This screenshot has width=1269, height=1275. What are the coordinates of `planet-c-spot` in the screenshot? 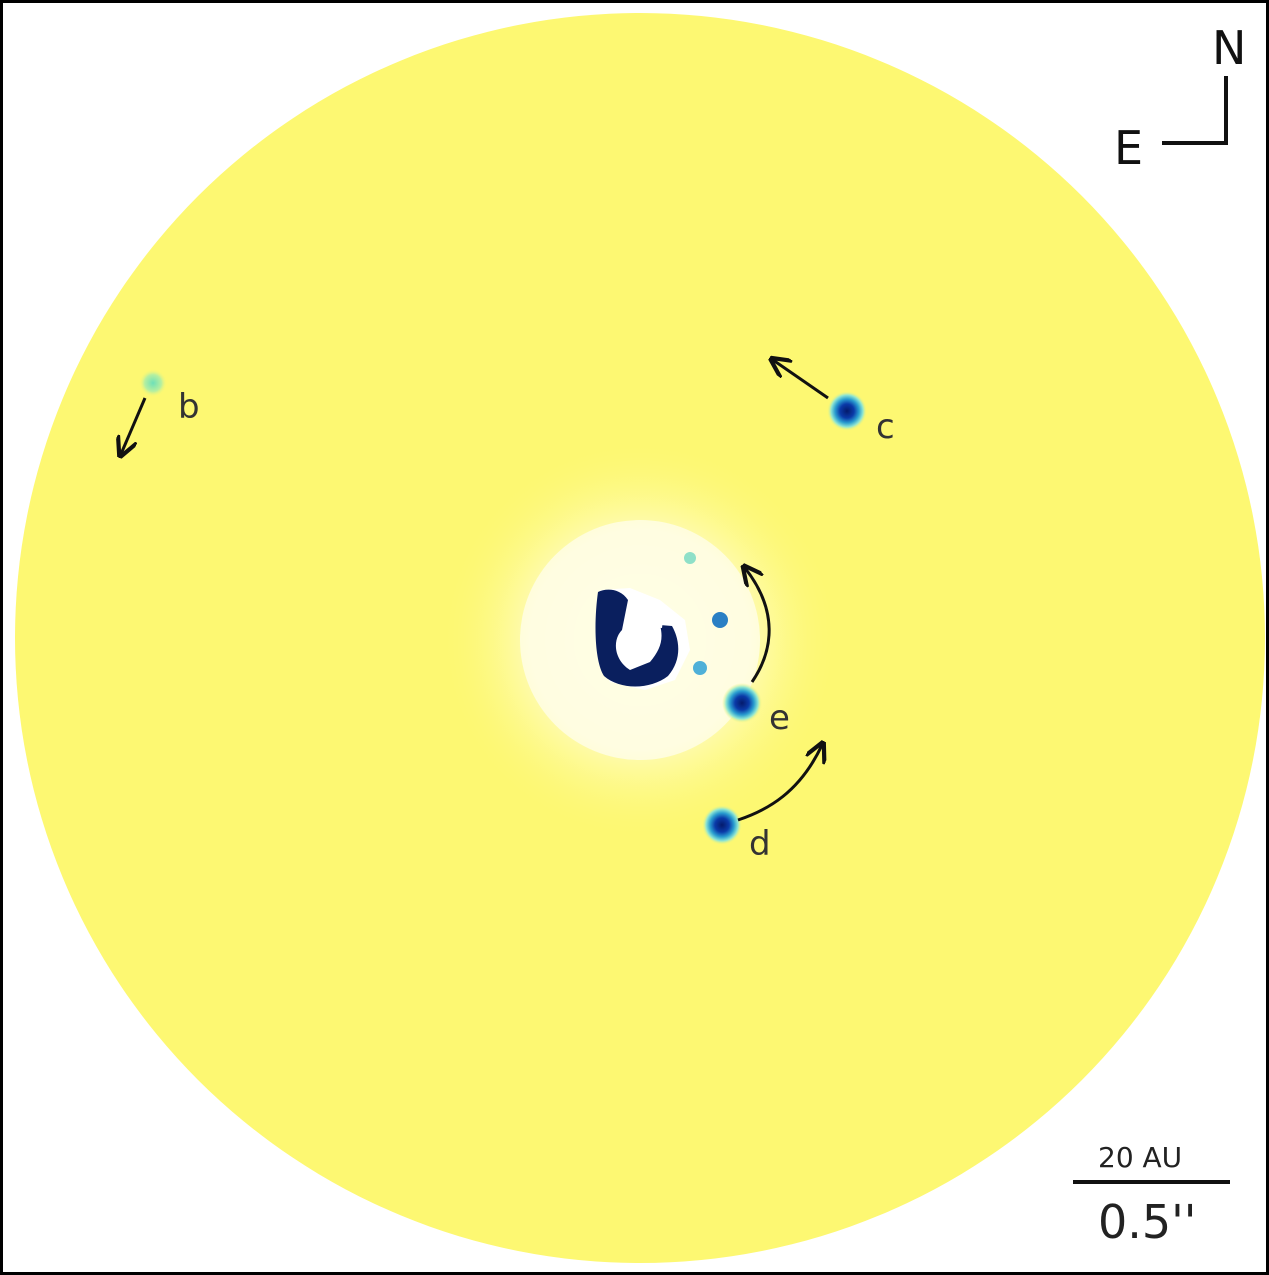 It's located at (847, 411).